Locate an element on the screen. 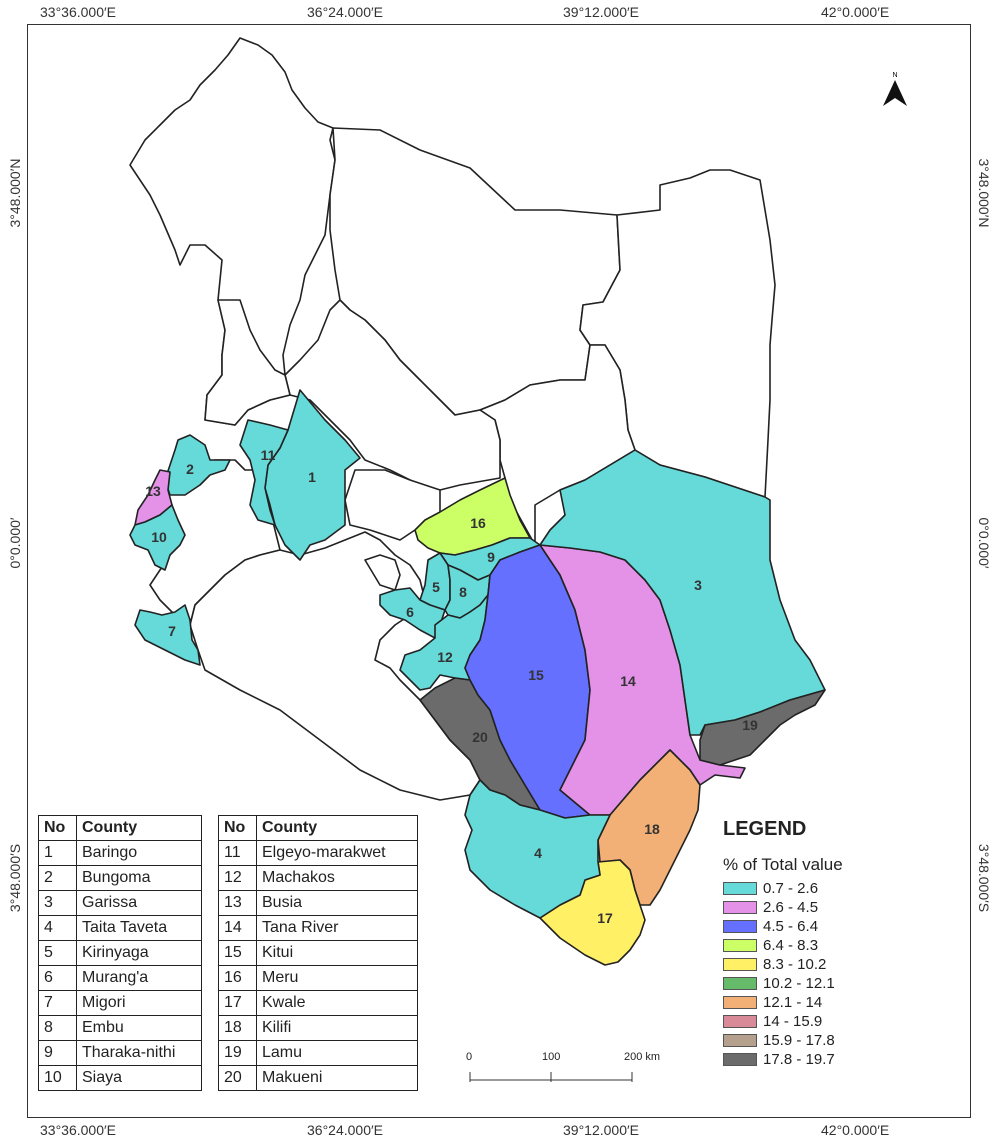 The height and width of the screenshot is (1143, 998). scale-bar: 0 100 200 km is located at coordinates (570, 1068).